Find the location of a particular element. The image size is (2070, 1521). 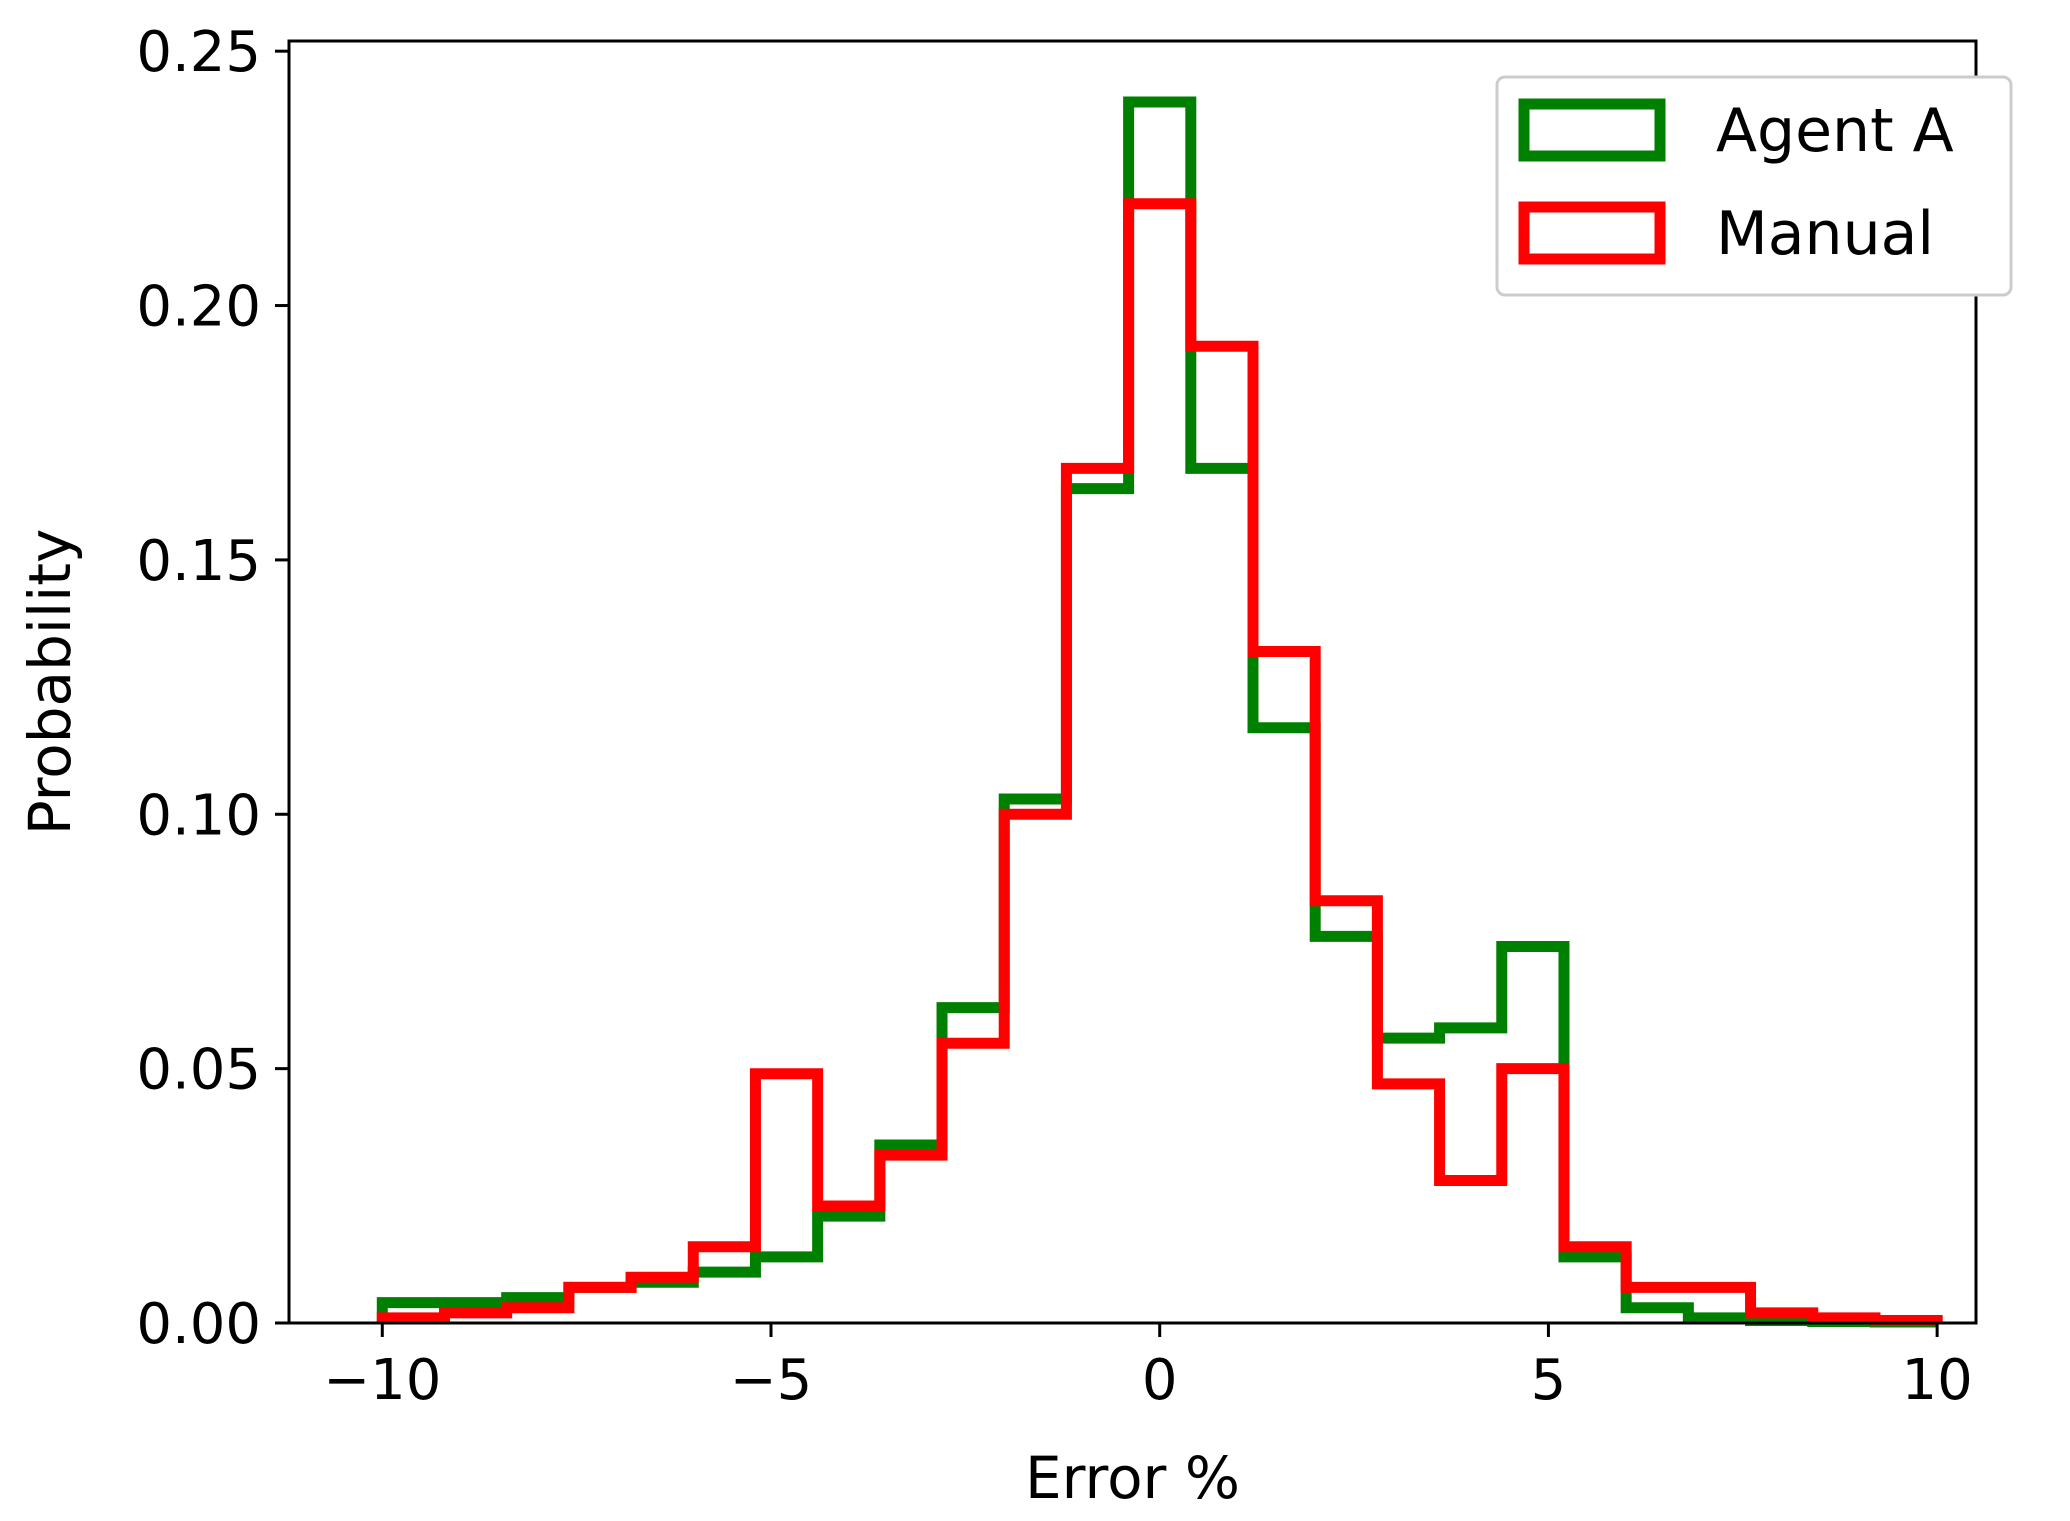

y-tick-label: 0.15 is located at coordinates (198, 561).